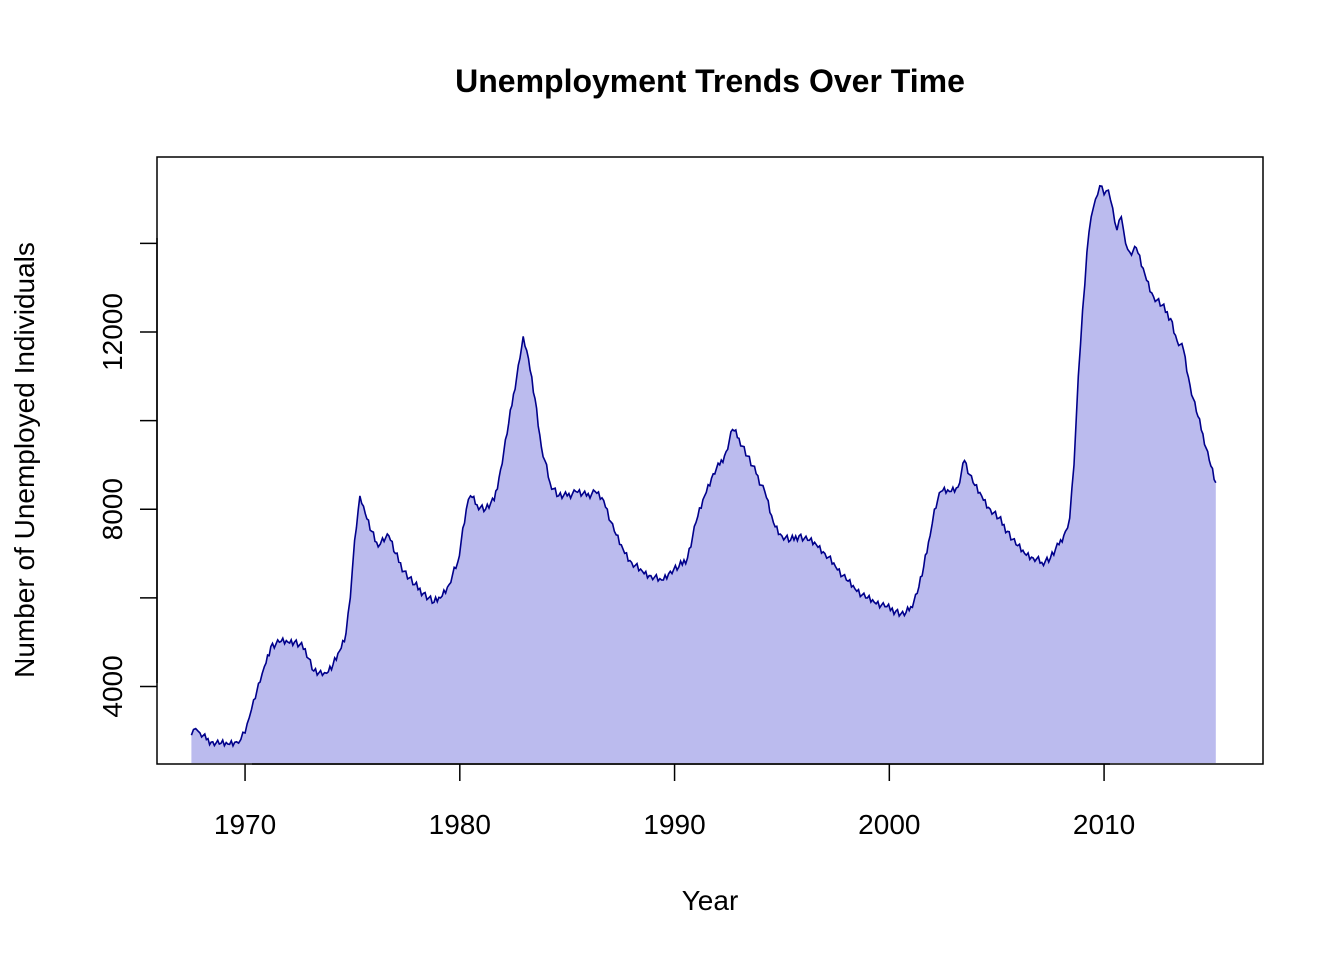  Describe the element at coordinates (112, 509) in the screenshot. I see `y-tick-label: 8000` at that location.